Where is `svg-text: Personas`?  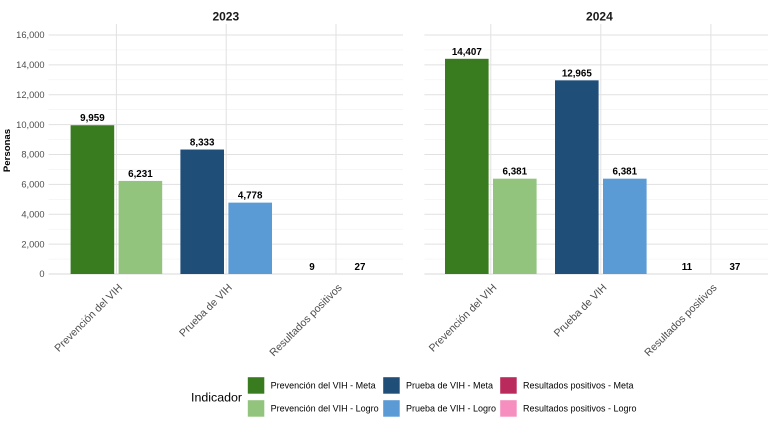 svg-text: Personas is located at coordinates (7, 150).